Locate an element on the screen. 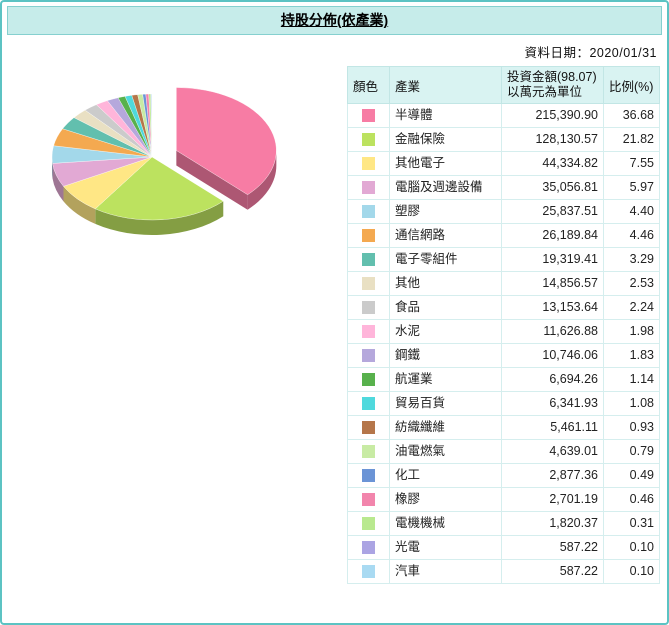 The height and width of the screenshot is (625, 669). table-row: 化工 2,877.36 0.49 is located at coordinates (503, 475).